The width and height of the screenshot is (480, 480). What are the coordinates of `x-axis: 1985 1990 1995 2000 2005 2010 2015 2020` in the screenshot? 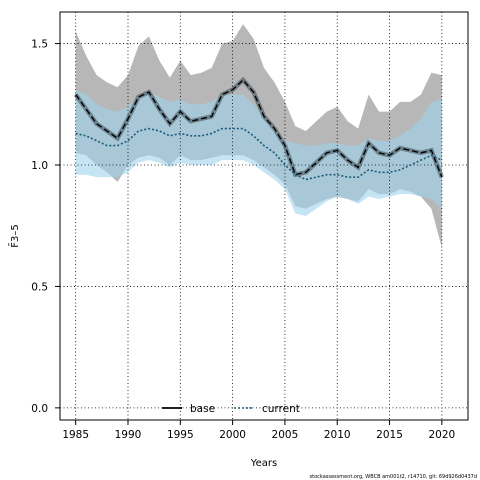 It's located at (258, 430).